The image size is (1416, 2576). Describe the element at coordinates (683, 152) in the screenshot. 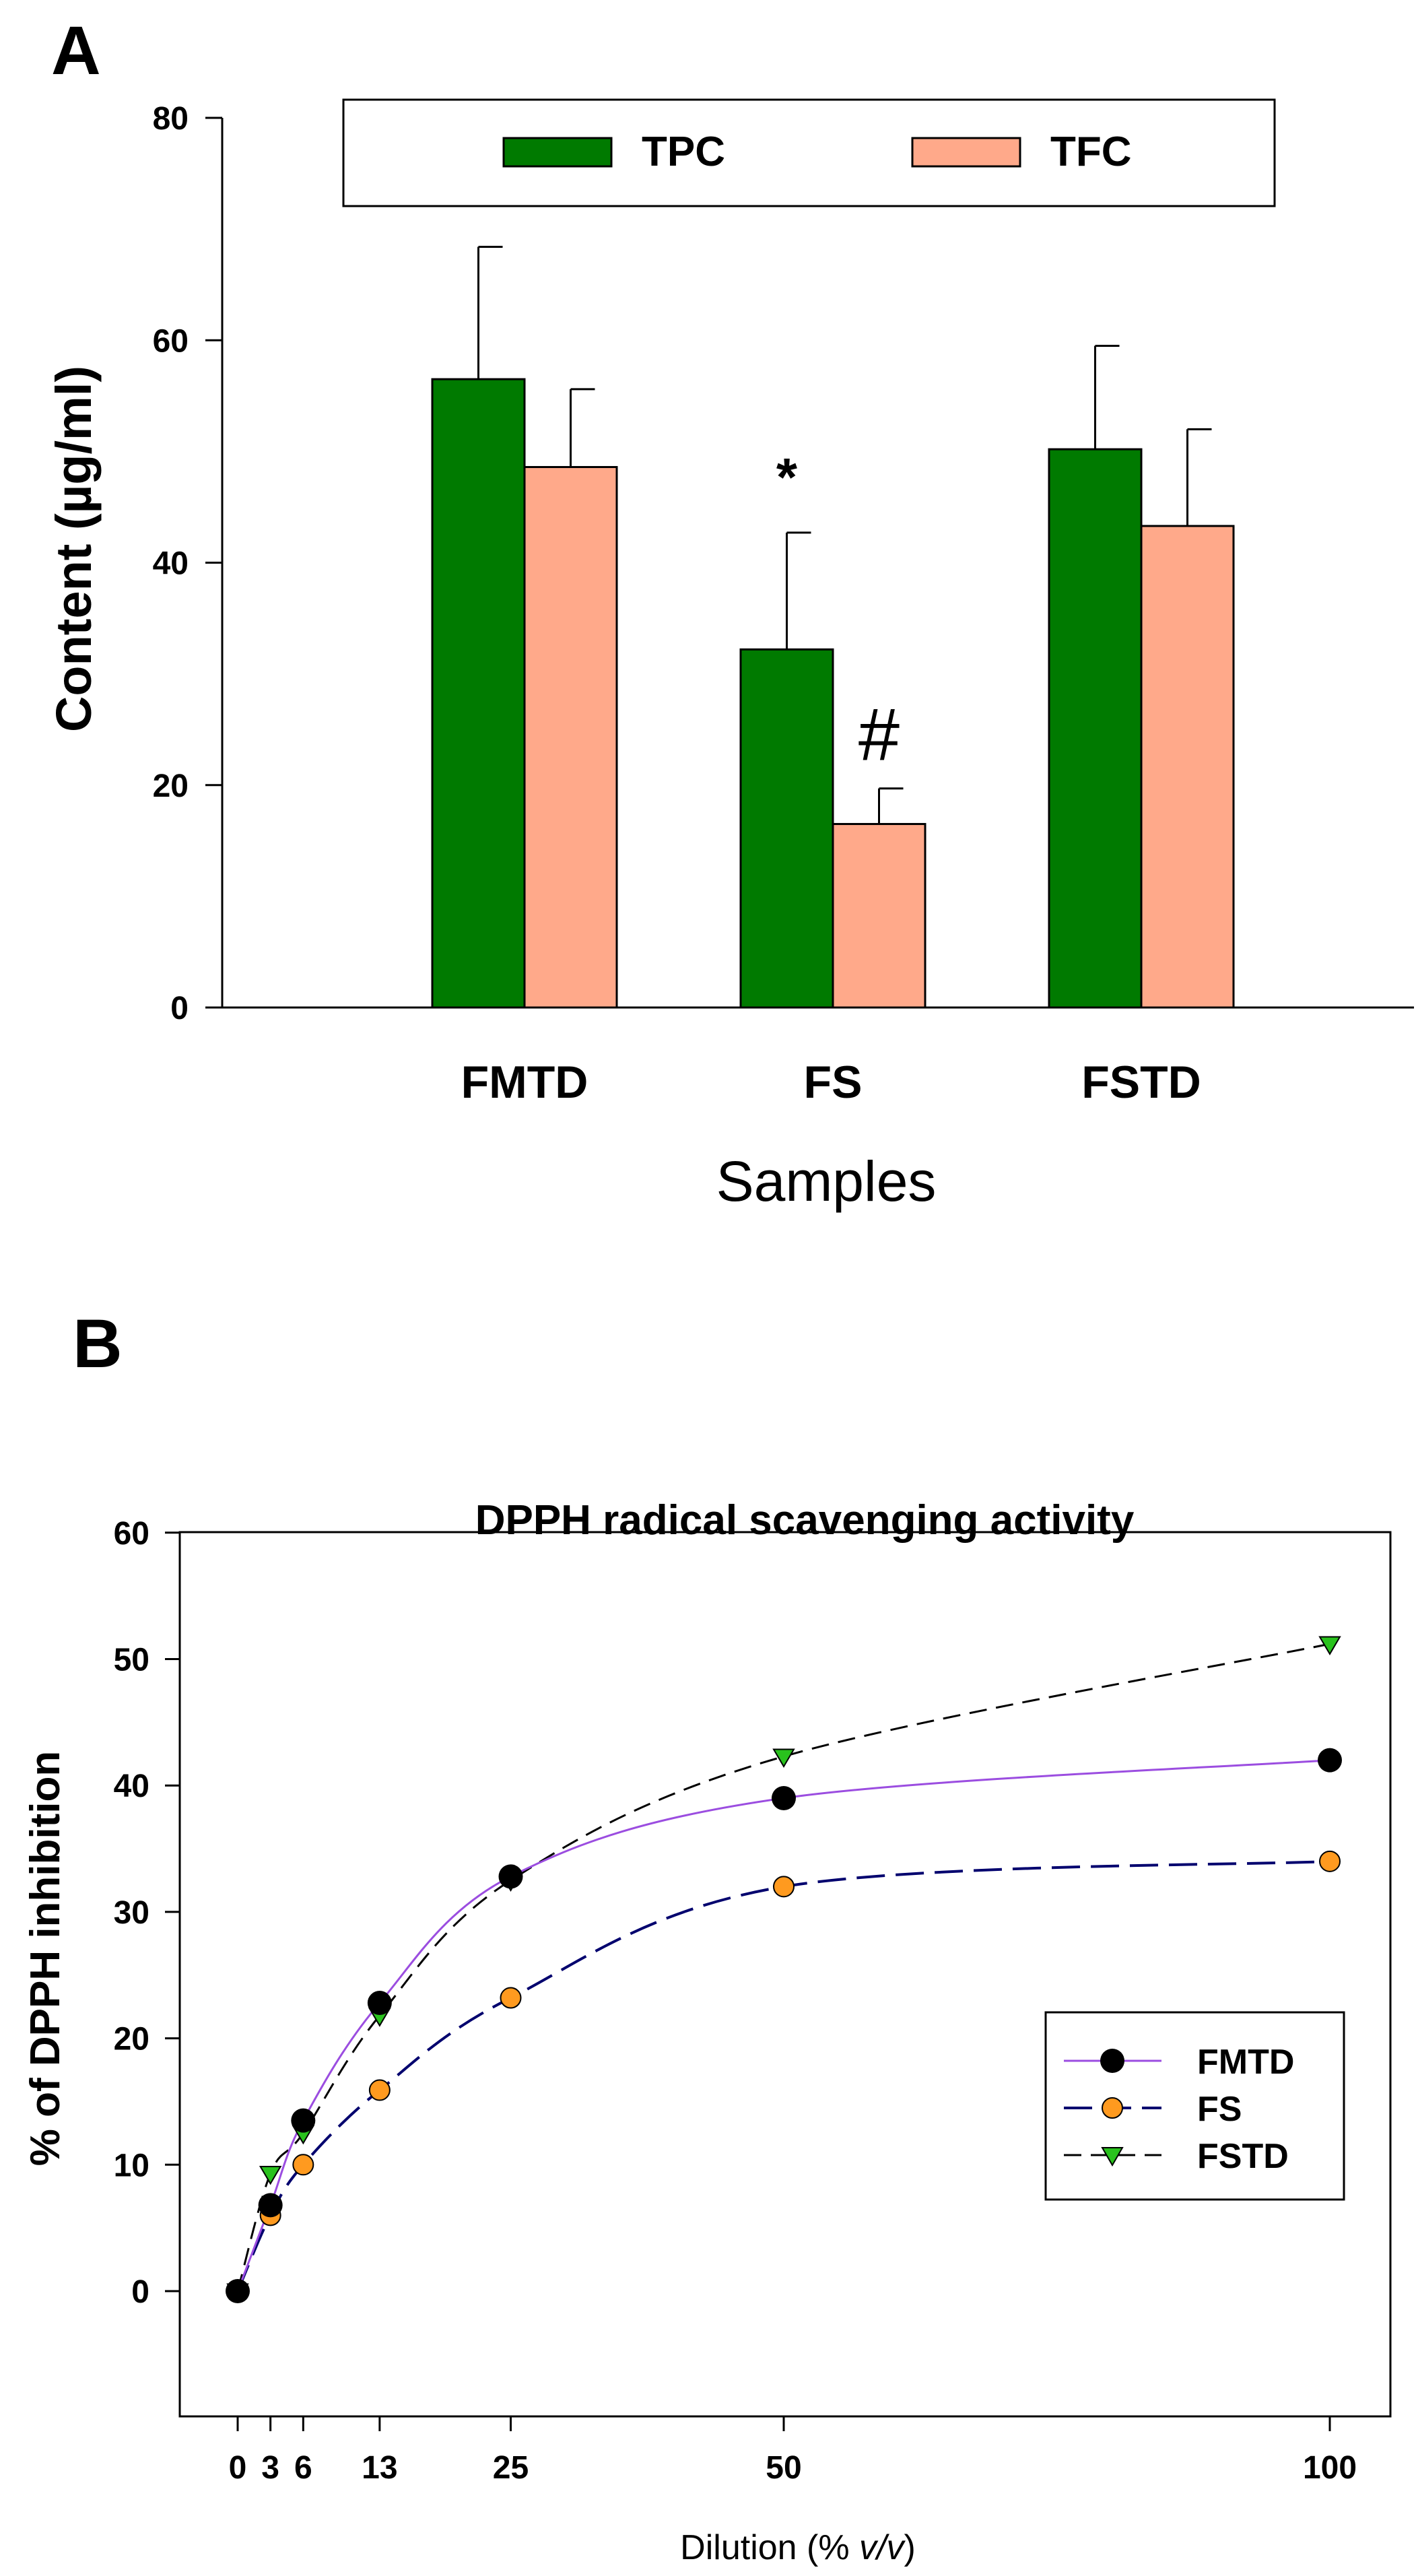

I see `legend-label-tpc: TPC` at that location.